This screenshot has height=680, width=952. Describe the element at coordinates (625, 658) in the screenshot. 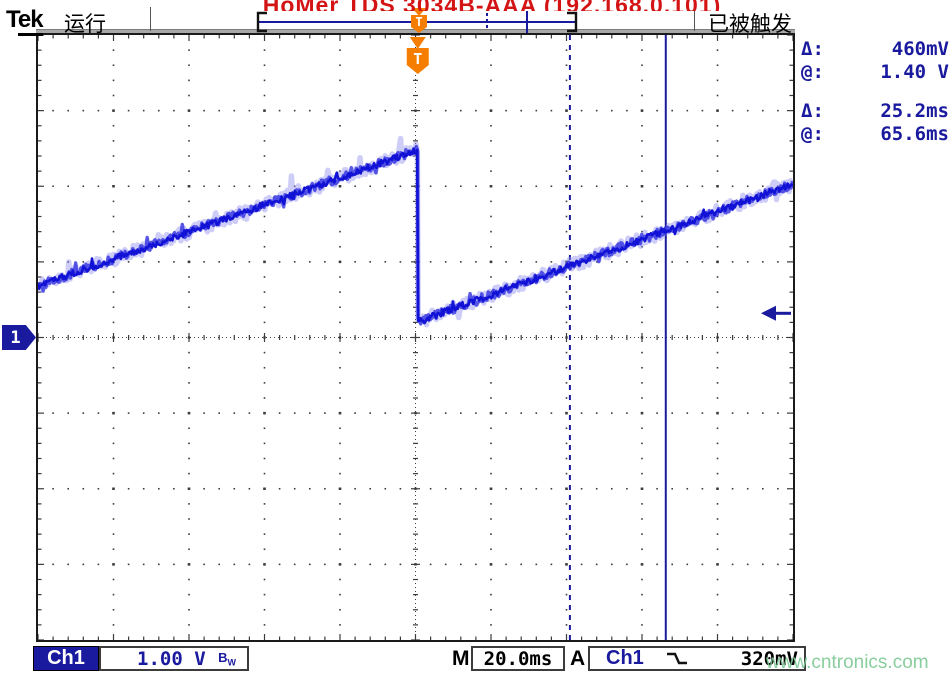

I see `trigger-source-value: Ch1` at that location.